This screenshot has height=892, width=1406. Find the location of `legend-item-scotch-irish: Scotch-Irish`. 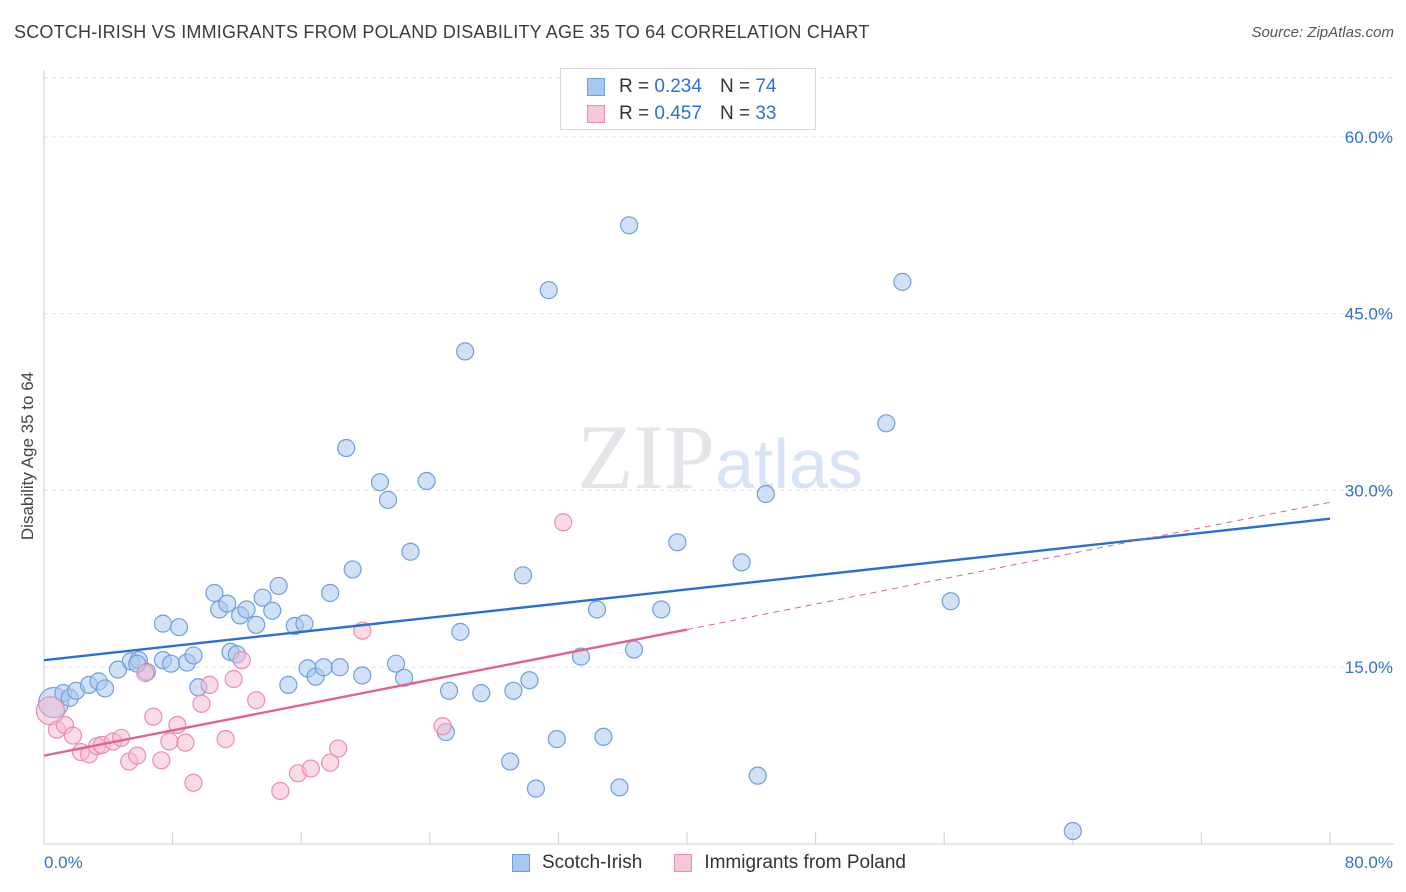

legend-item-scotch-irish: Scotch-Irish is located at coordinates (577, 863).